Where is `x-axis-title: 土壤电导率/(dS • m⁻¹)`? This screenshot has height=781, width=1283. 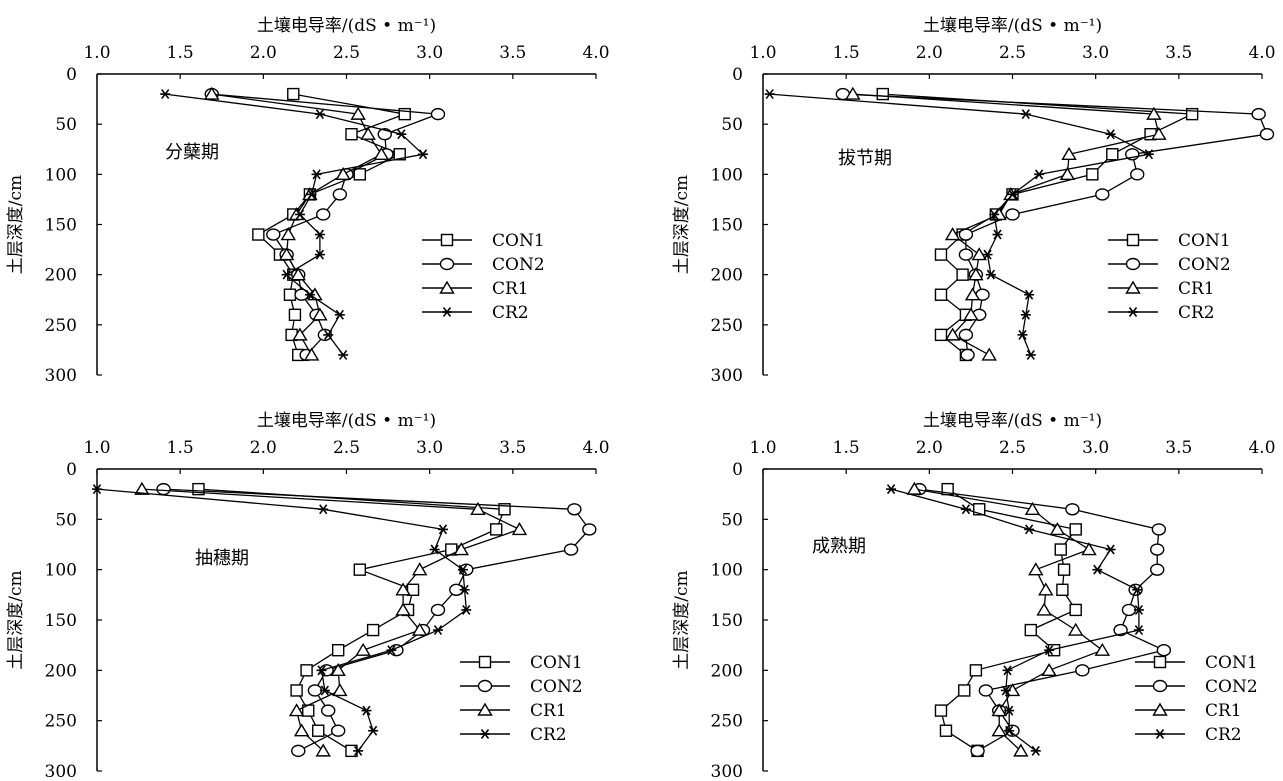 x-axis-title: 土壤电导率/(dS • m⁻¹) is located at coordinates (1012, 25).